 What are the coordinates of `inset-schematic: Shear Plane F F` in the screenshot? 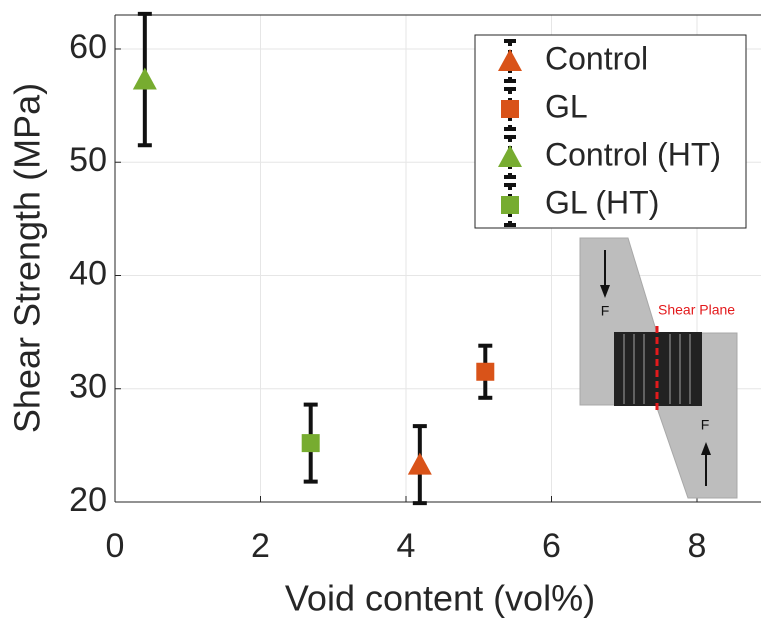 It's located at (658, 368).